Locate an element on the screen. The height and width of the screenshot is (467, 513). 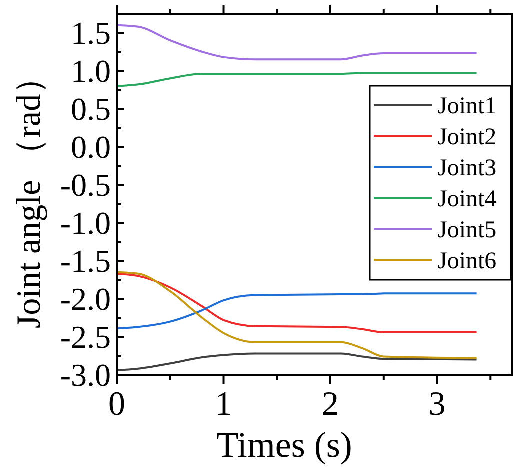
y-axis-title: Joint angle （rad） is located at coordinates (29, 194).